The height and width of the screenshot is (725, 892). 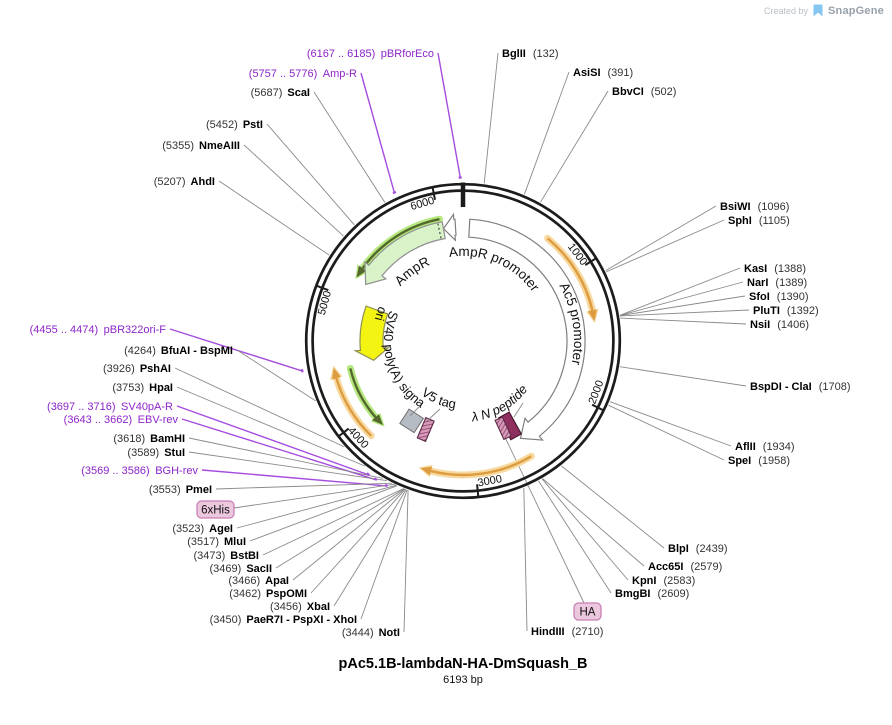 I want to click on site-label-BstBI: (3473)BstBI, so click(x=226, y=556).